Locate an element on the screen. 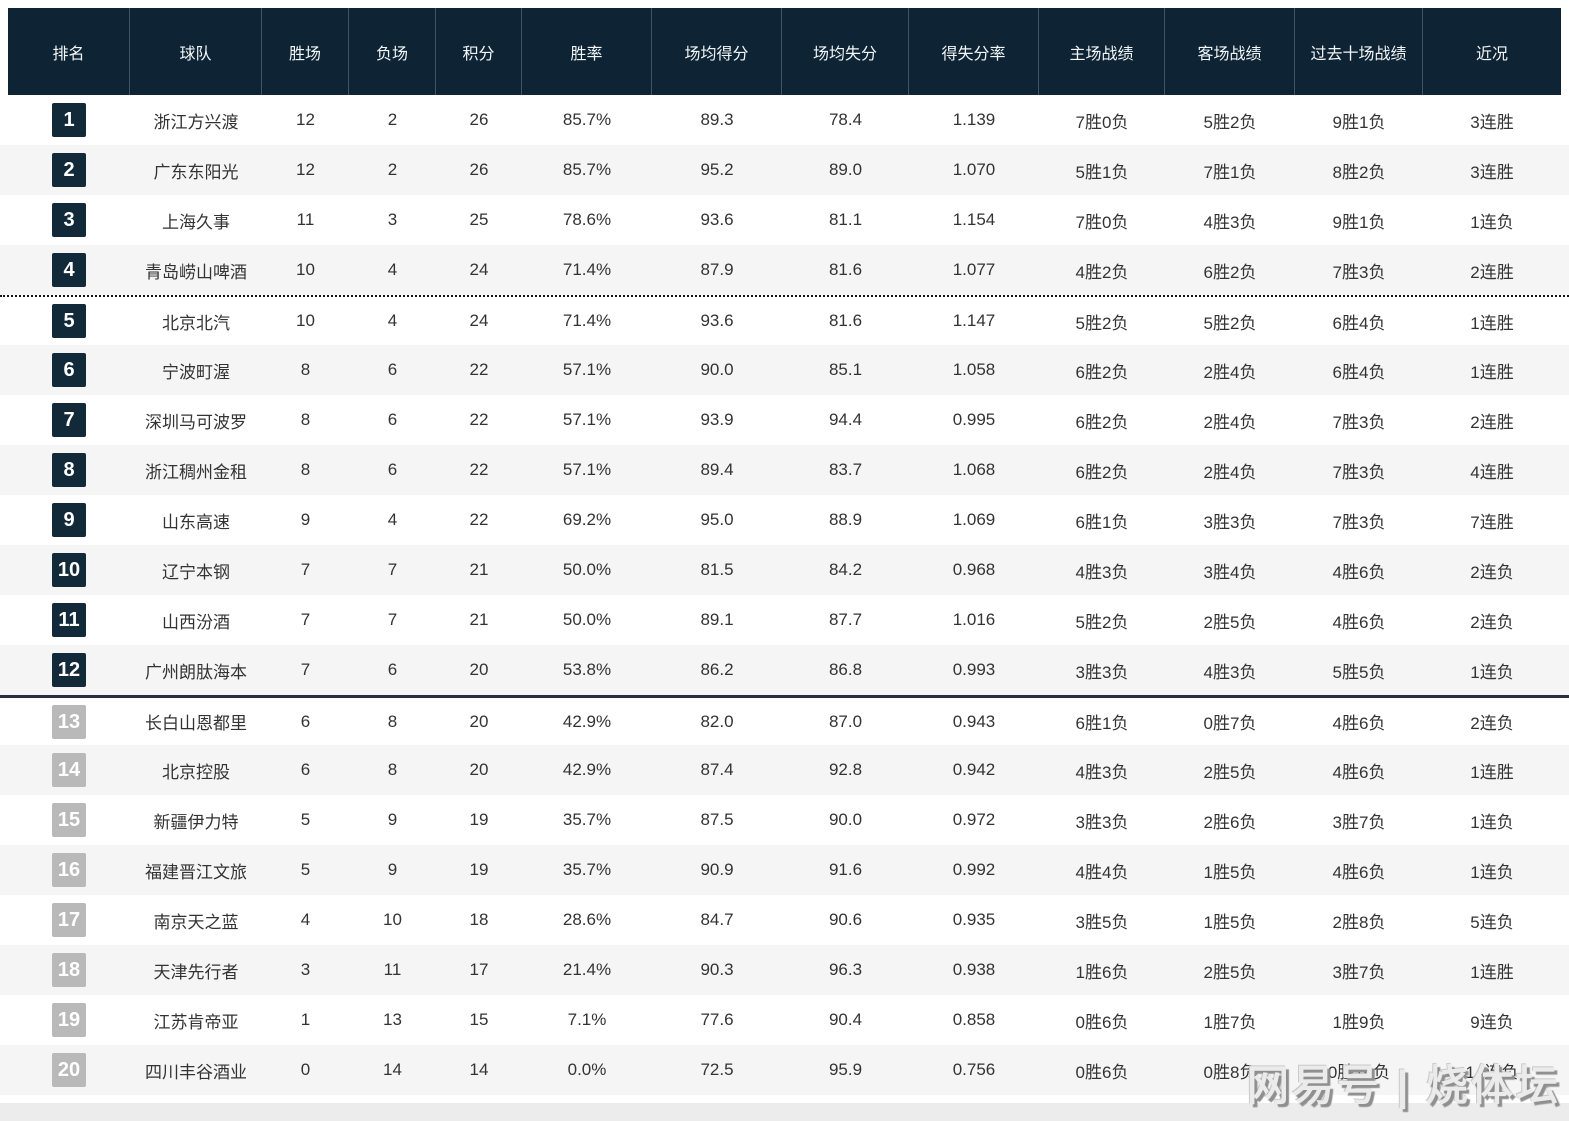  cell-streak: 2连负 is located at coordinates (1492, 572).